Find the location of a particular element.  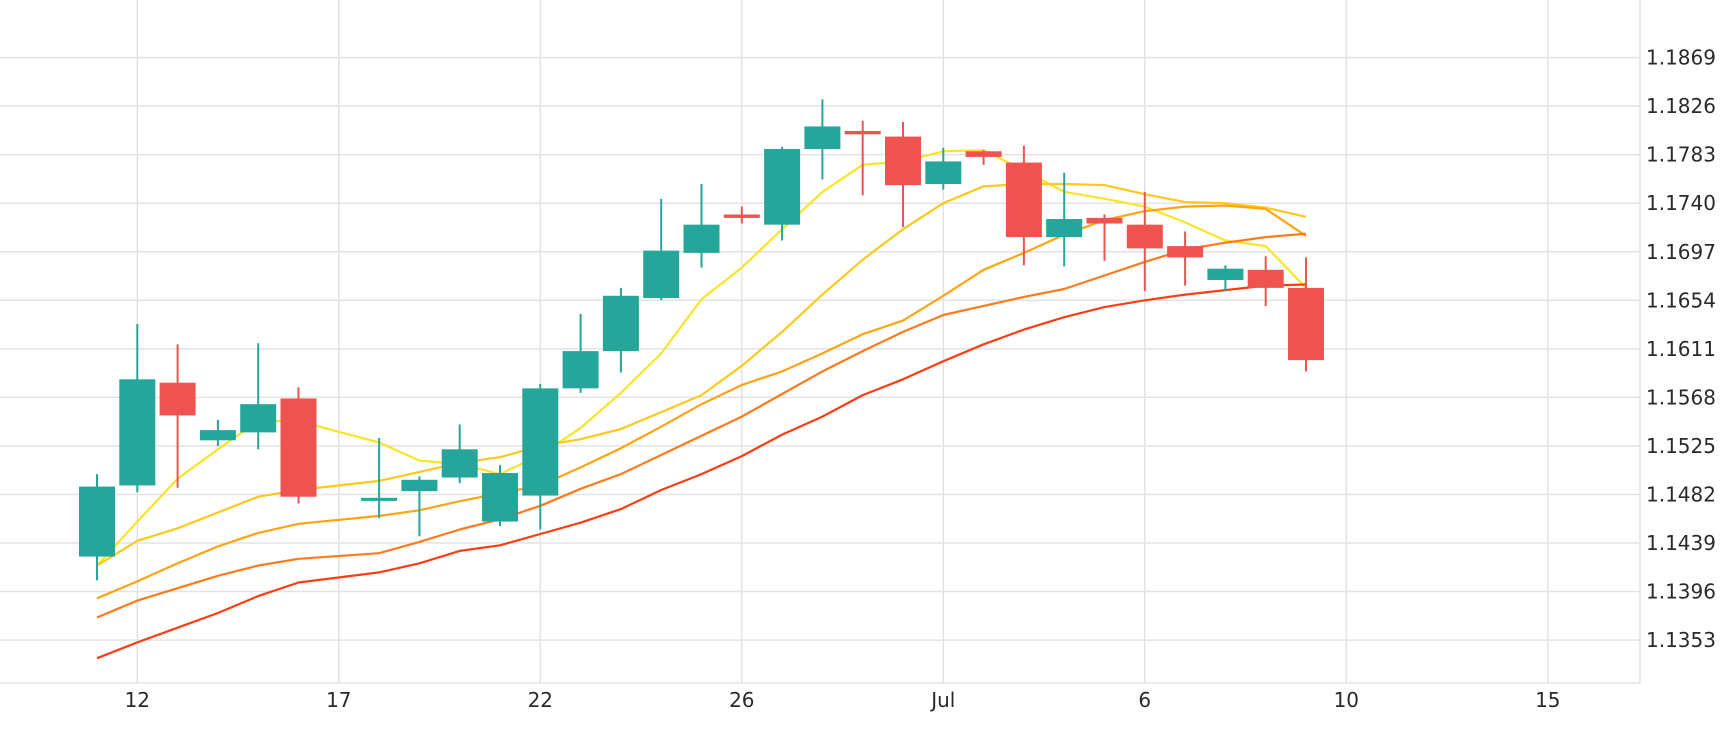

x-tick-label: 12 is located at coordinates (137, 700).